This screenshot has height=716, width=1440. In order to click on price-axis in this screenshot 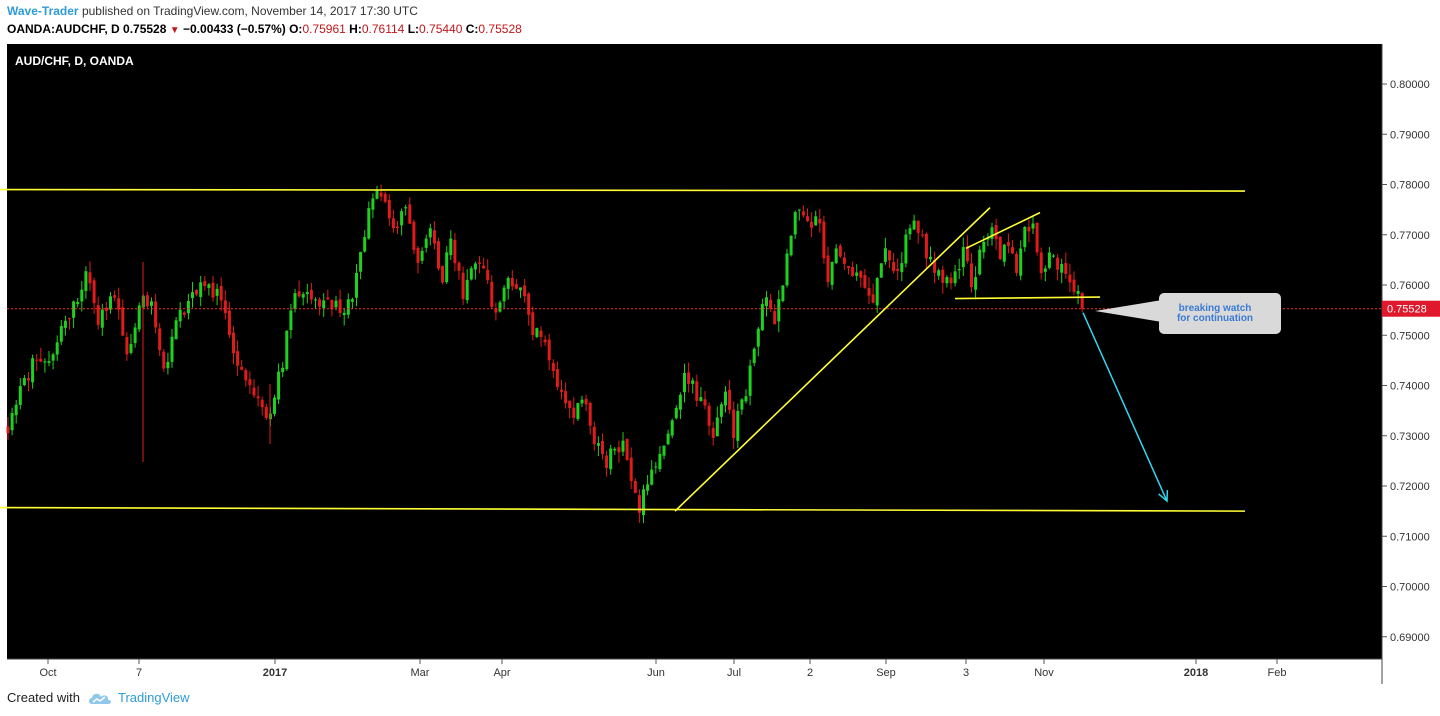, I will do `click(1411, 351)`.